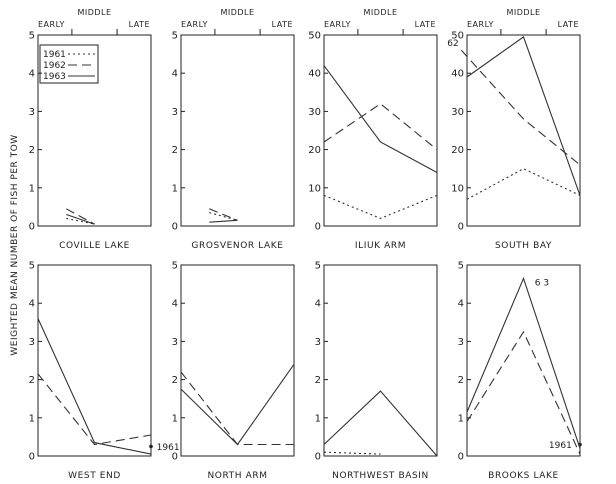 The height and width of the screenshot is (484, 616). I want to click on annotation-label: 62, so click(452, 44).